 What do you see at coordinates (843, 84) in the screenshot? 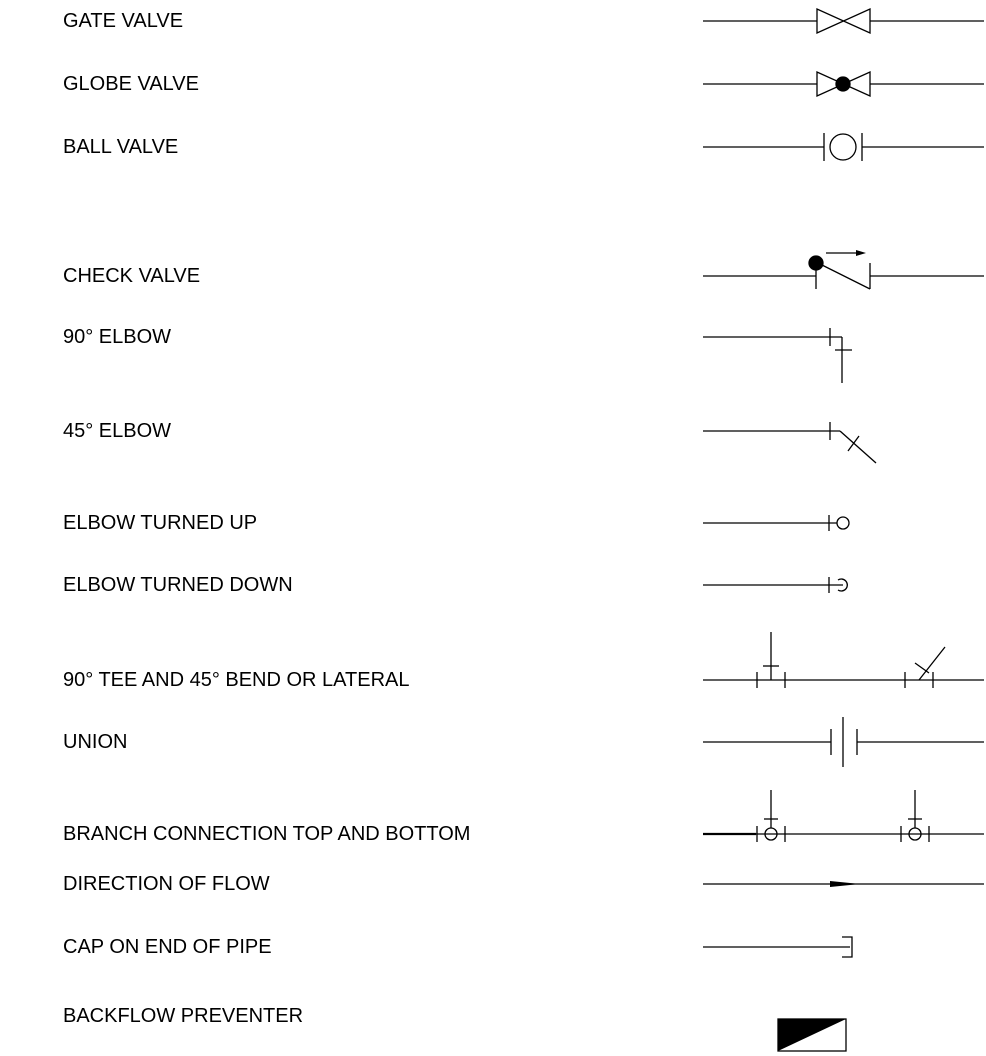
I see `globe-valve-icon` at bounding box center [843, 84].